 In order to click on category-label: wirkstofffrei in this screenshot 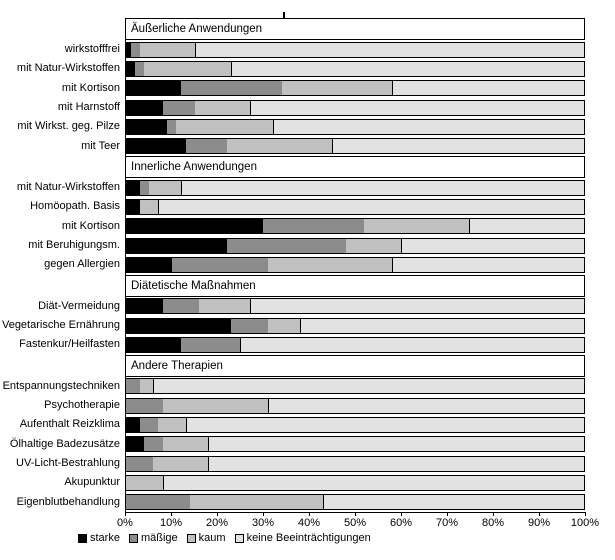, I will do `click(92, 49)`.